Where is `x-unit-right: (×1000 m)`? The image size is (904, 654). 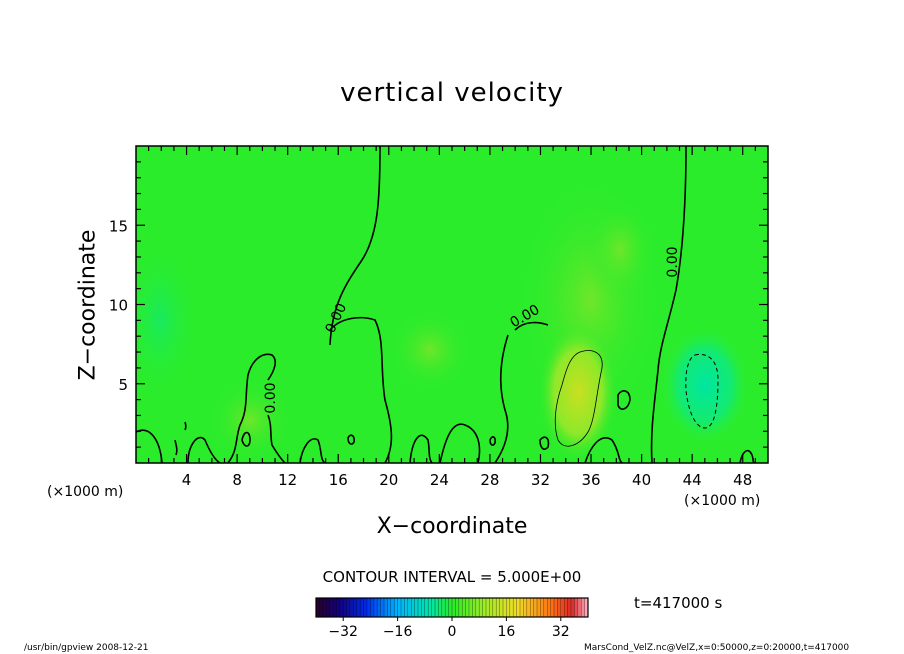 x-unit-right: (×1000 m) is located at coordinates (722, 501).